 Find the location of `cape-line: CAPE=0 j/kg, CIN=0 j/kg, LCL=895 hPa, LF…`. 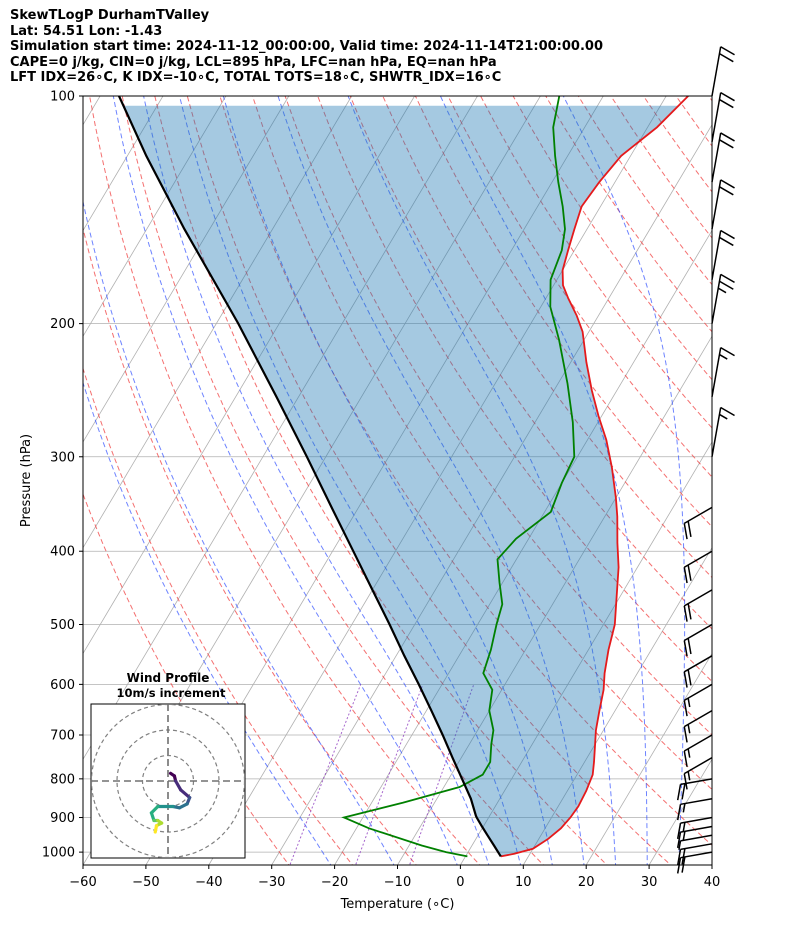

cape-line: CAPE=0 j/kg, CIN=0 j/kg, LCL=895 hPa, LF… is located at coordinates (253, 62).